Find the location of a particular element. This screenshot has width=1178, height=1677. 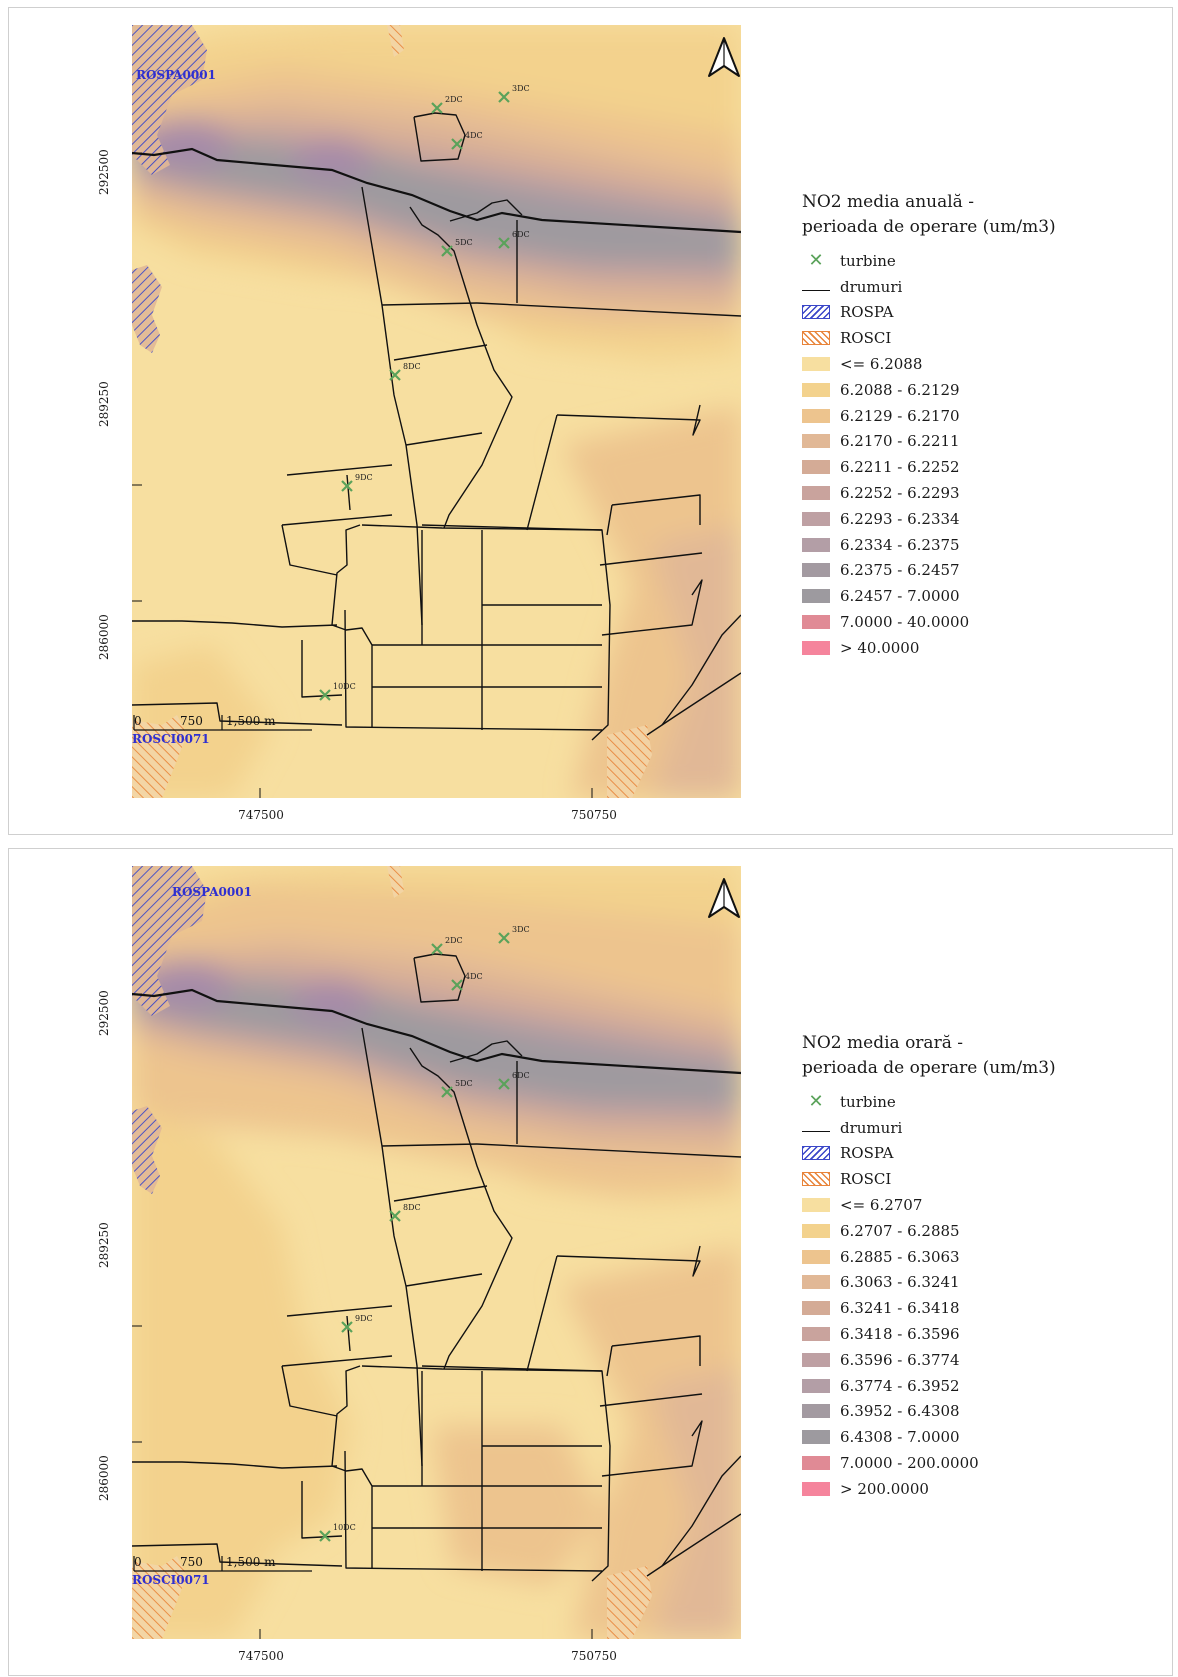

turbine-label: 5DC is located at coordinates (464, 242).